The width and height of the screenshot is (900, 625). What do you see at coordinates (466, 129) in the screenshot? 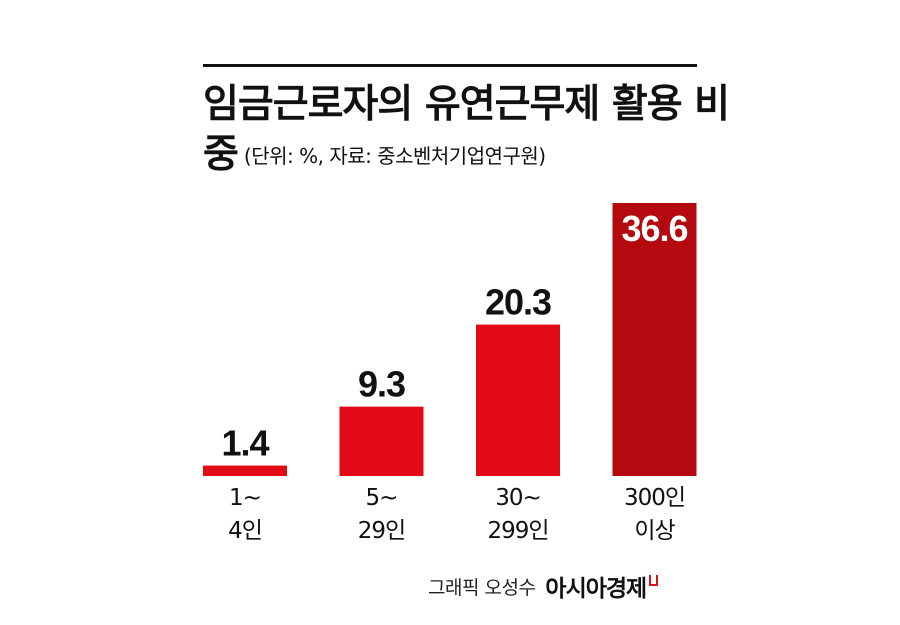
I see `chart-title-text: 임금근로자의 유연근무제 활용 비중` at bounding box center [466, 129].